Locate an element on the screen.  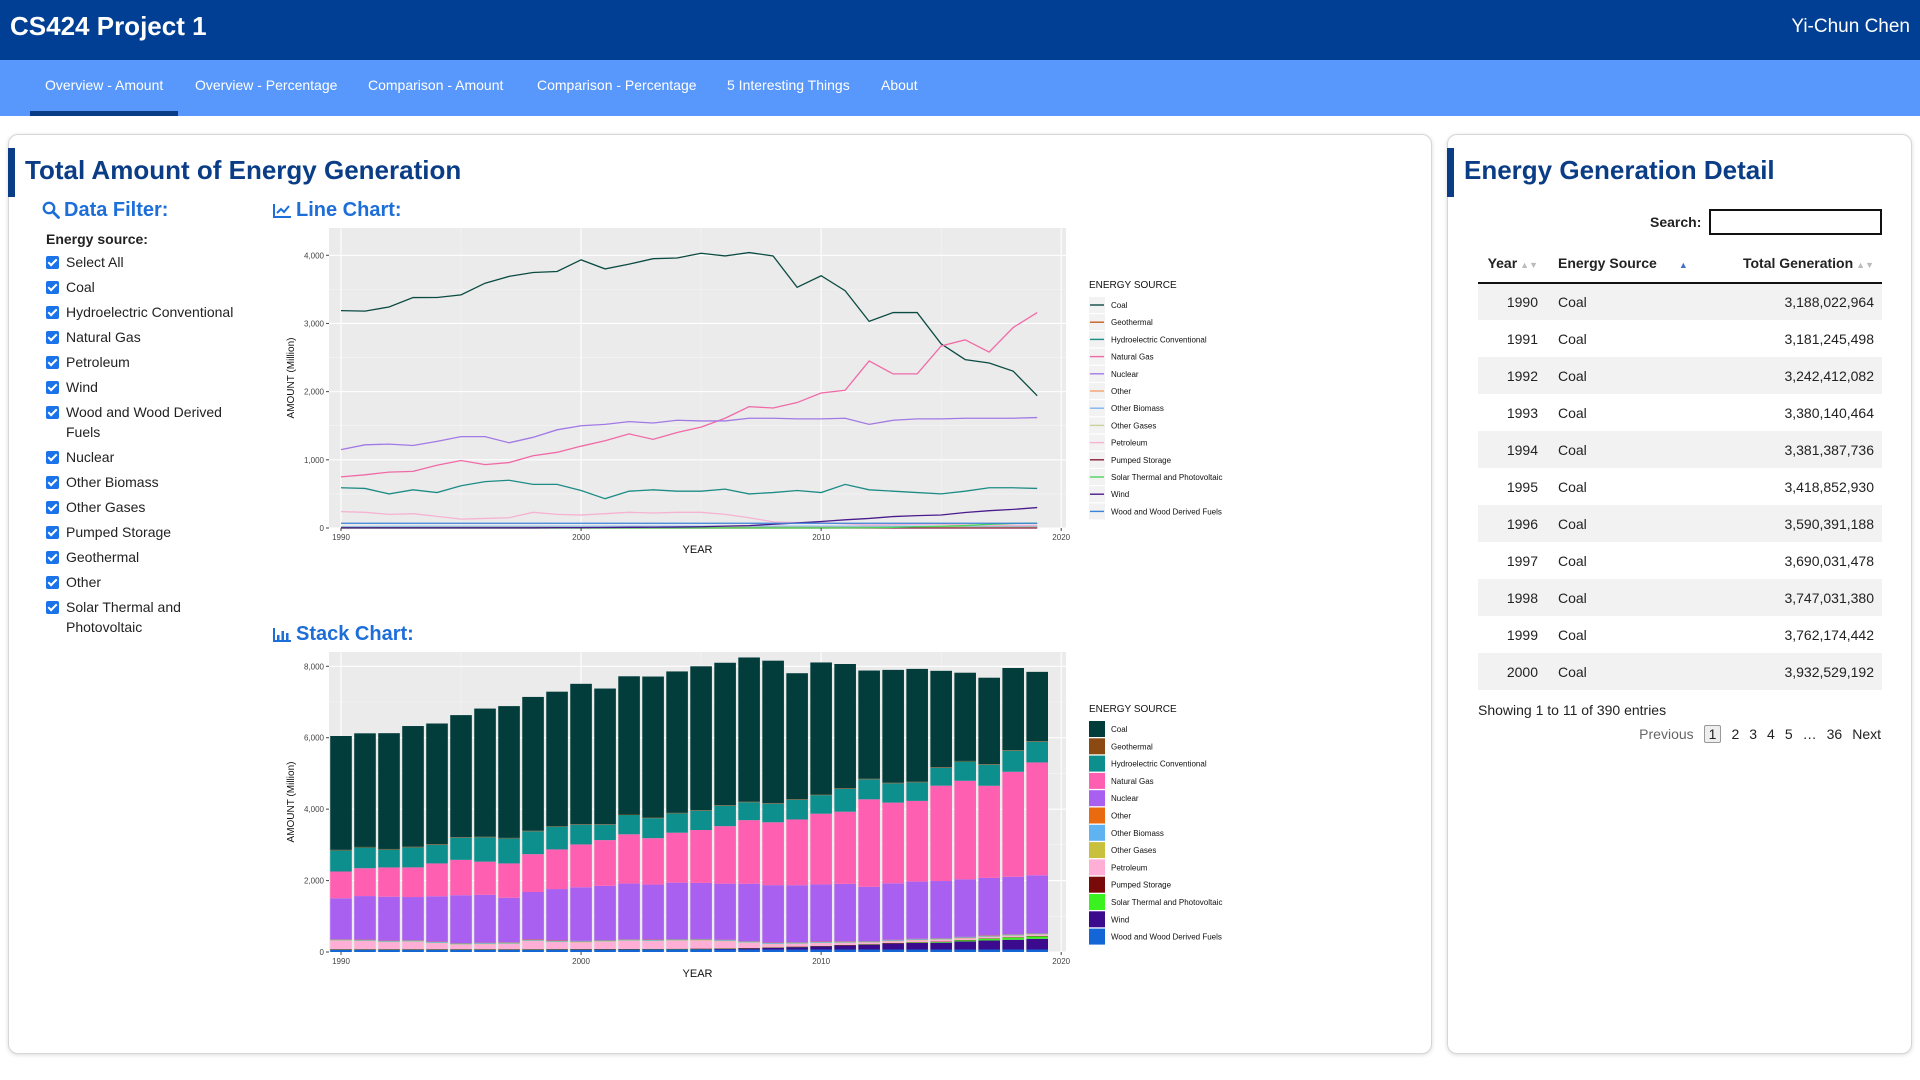
tab-interesting-things: 5 Interesting Things is located at coordinates (788, 85).